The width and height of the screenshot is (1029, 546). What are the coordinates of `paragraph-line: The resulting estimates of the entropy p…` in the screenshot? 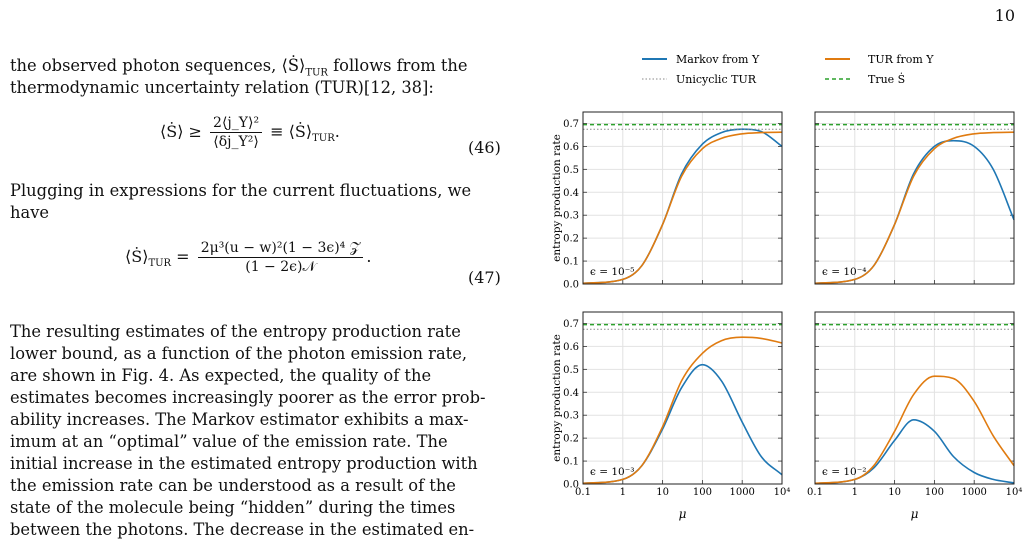 It's located at (235, 331).